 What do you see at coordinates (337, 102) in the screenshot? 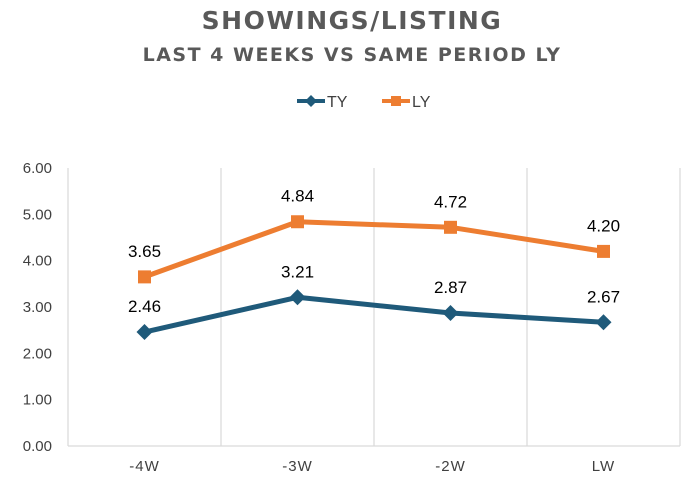
I see `legend-label: TY` at bounding box center [337, 102].